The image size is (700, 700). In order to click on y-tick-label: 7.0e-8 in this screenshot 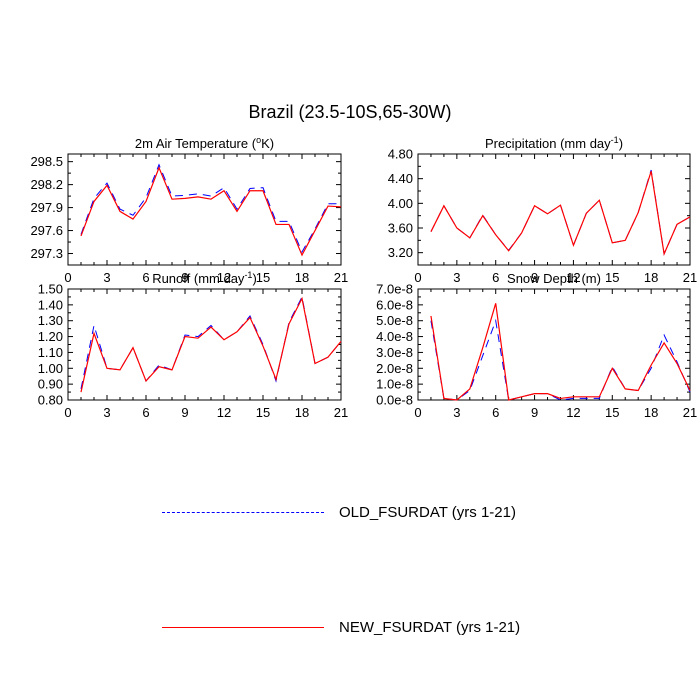, I will do `click(394, 289)`.